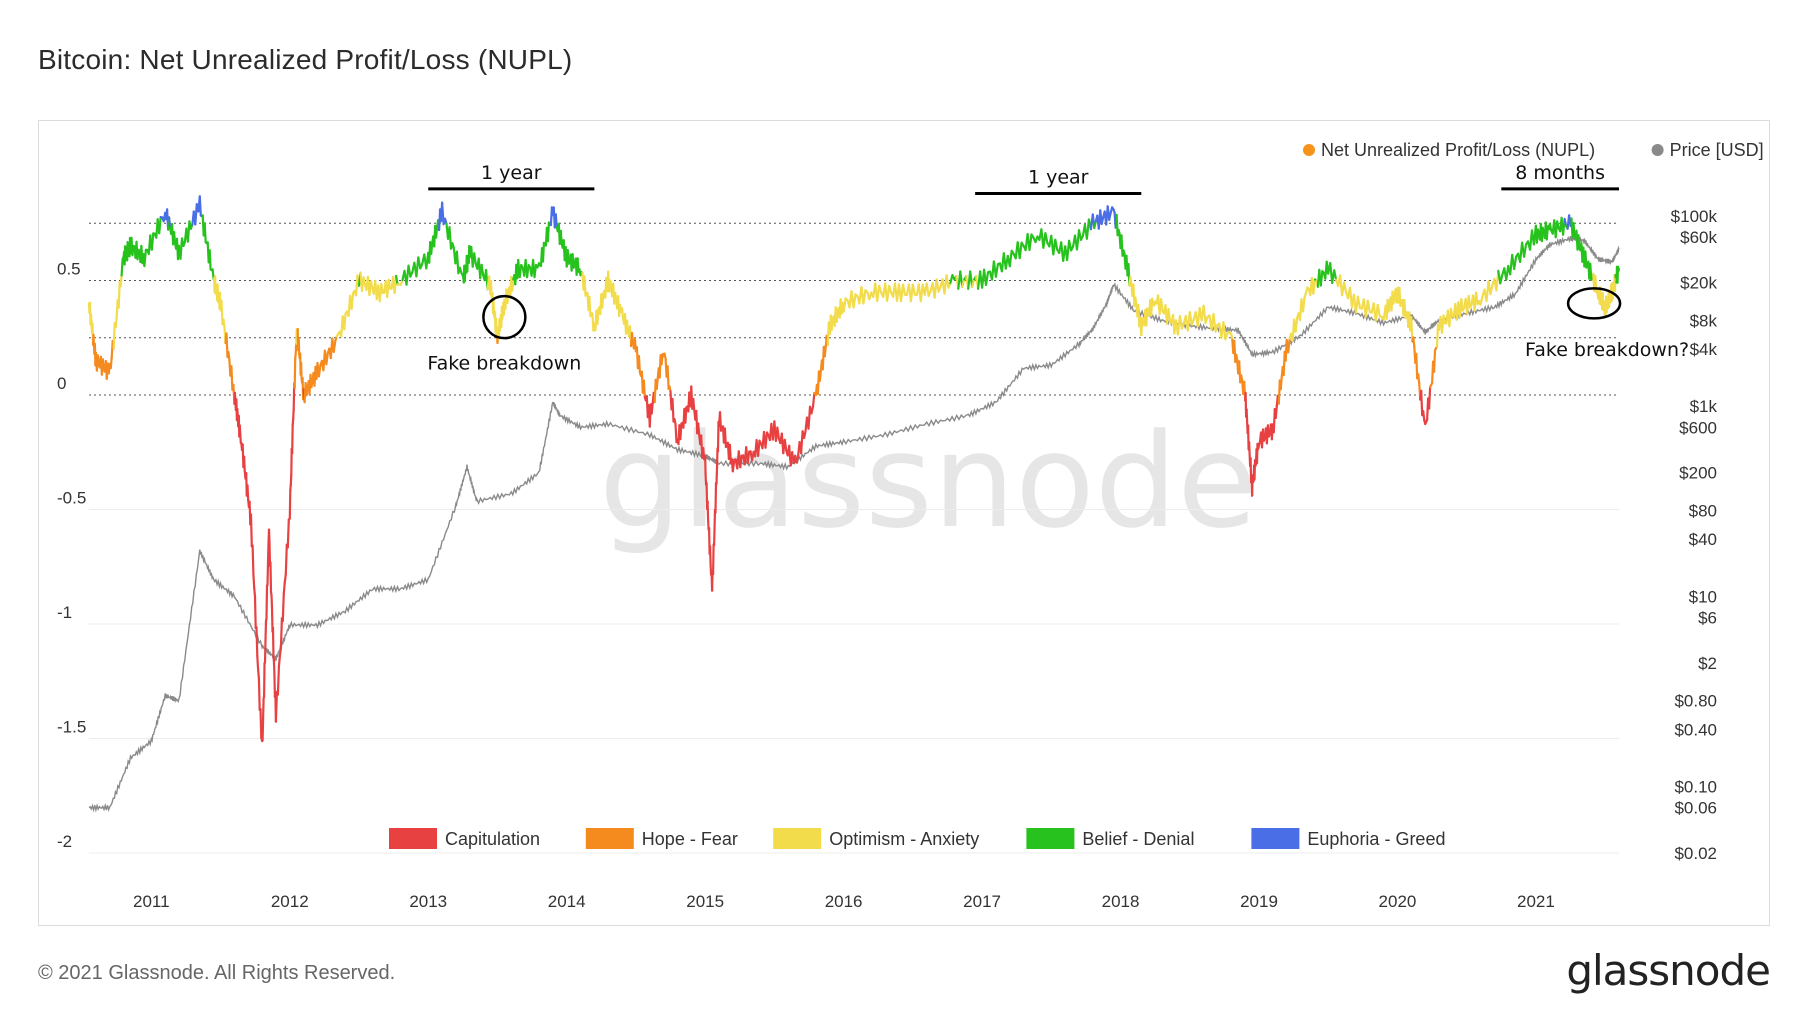 The width and height of the screenshot is (1800, 1013). I want to click on legend-label: Belief - Denial, so click(1138, 839).